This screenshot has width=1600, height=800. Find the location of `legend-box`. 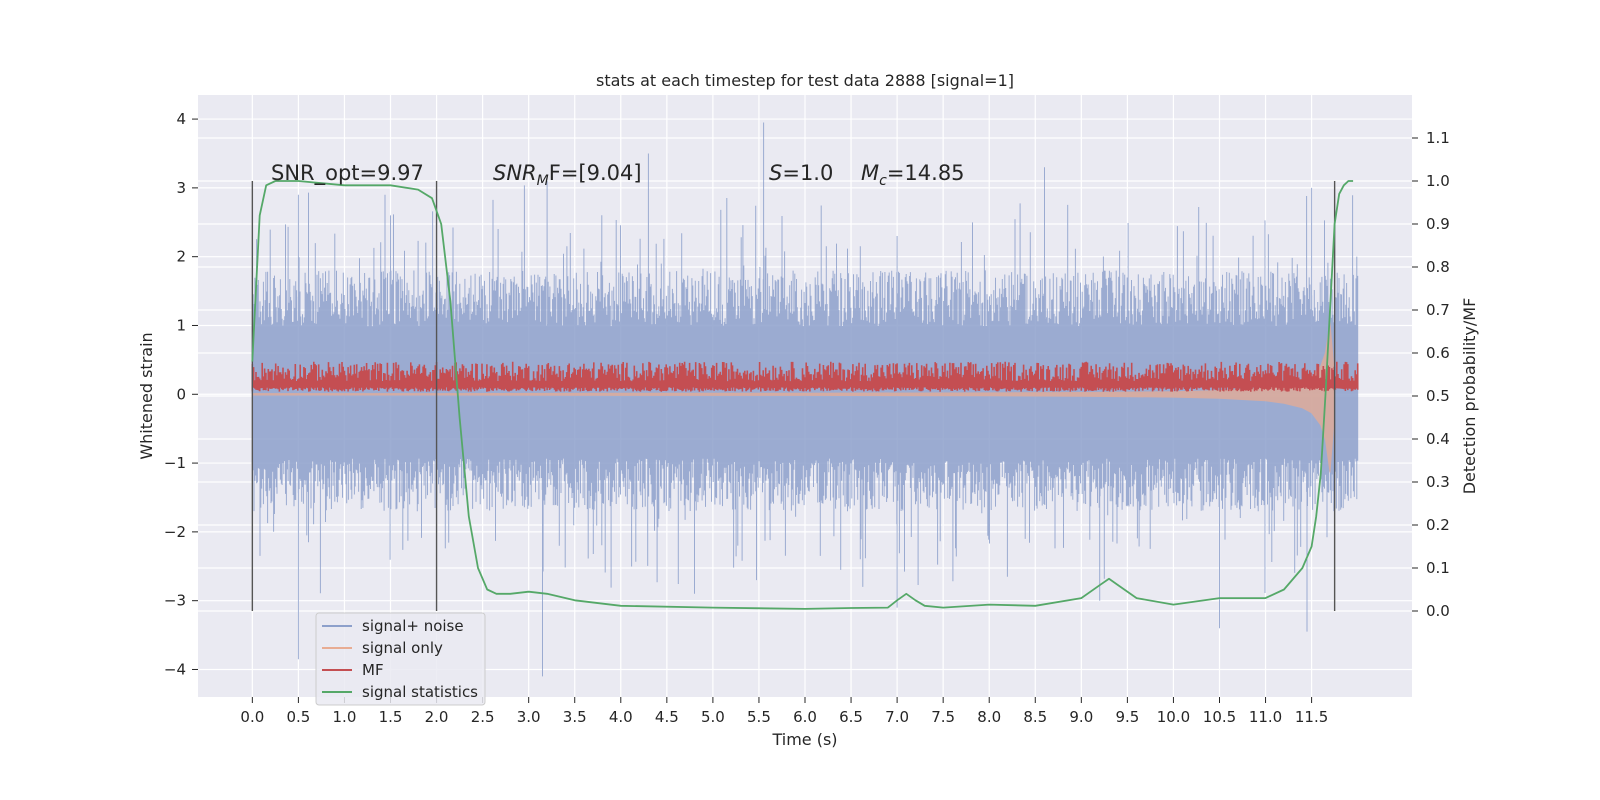

legend-box is located at coordinates (400, 659).